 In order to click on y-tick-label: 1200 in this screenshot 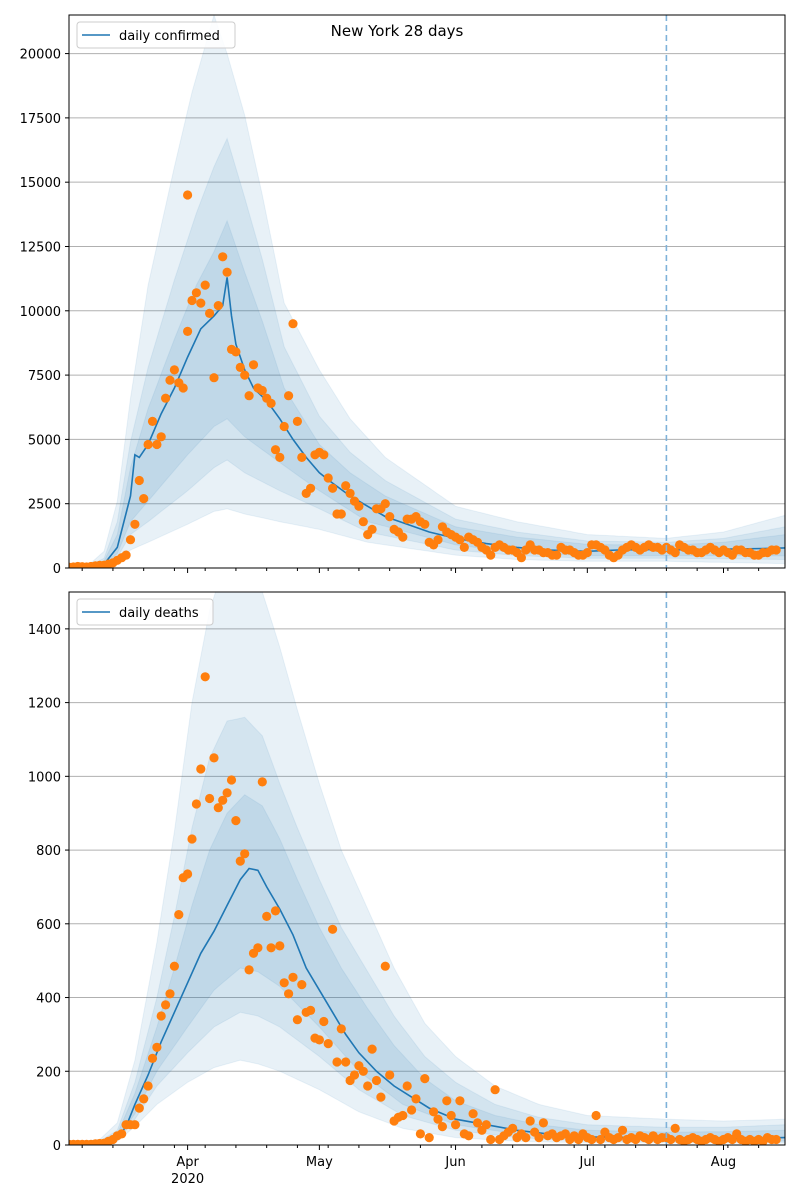, I will do `click(44, 704)`.